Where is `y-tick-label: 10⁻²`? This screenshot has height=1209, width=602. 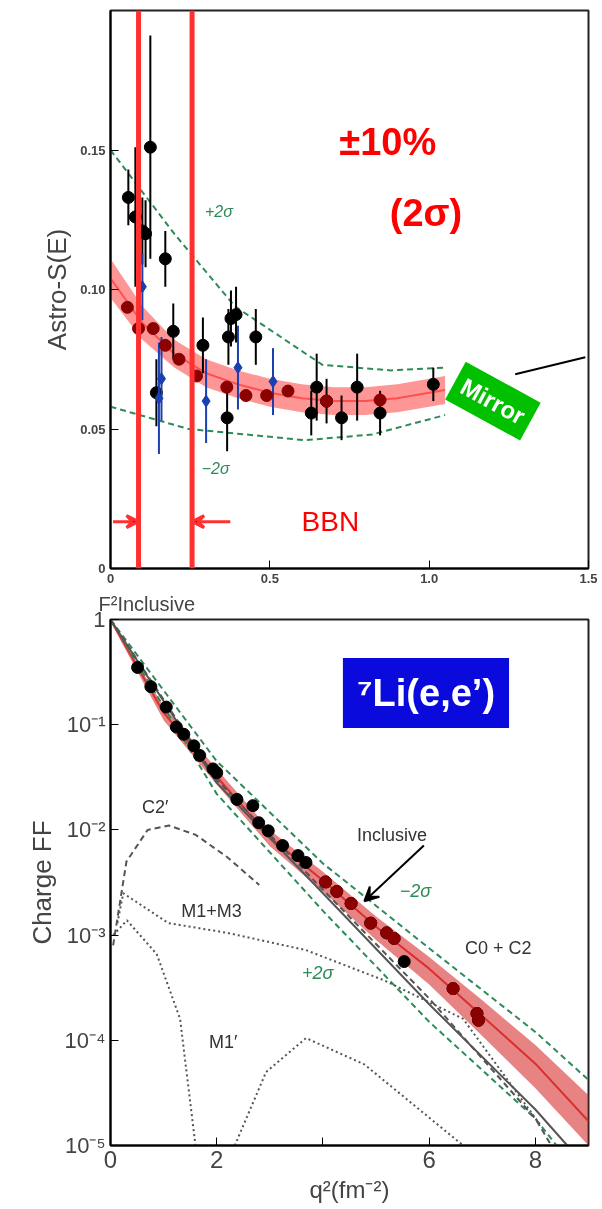 y-tick-label: 10⁻² is located at coordinates (86, 830).